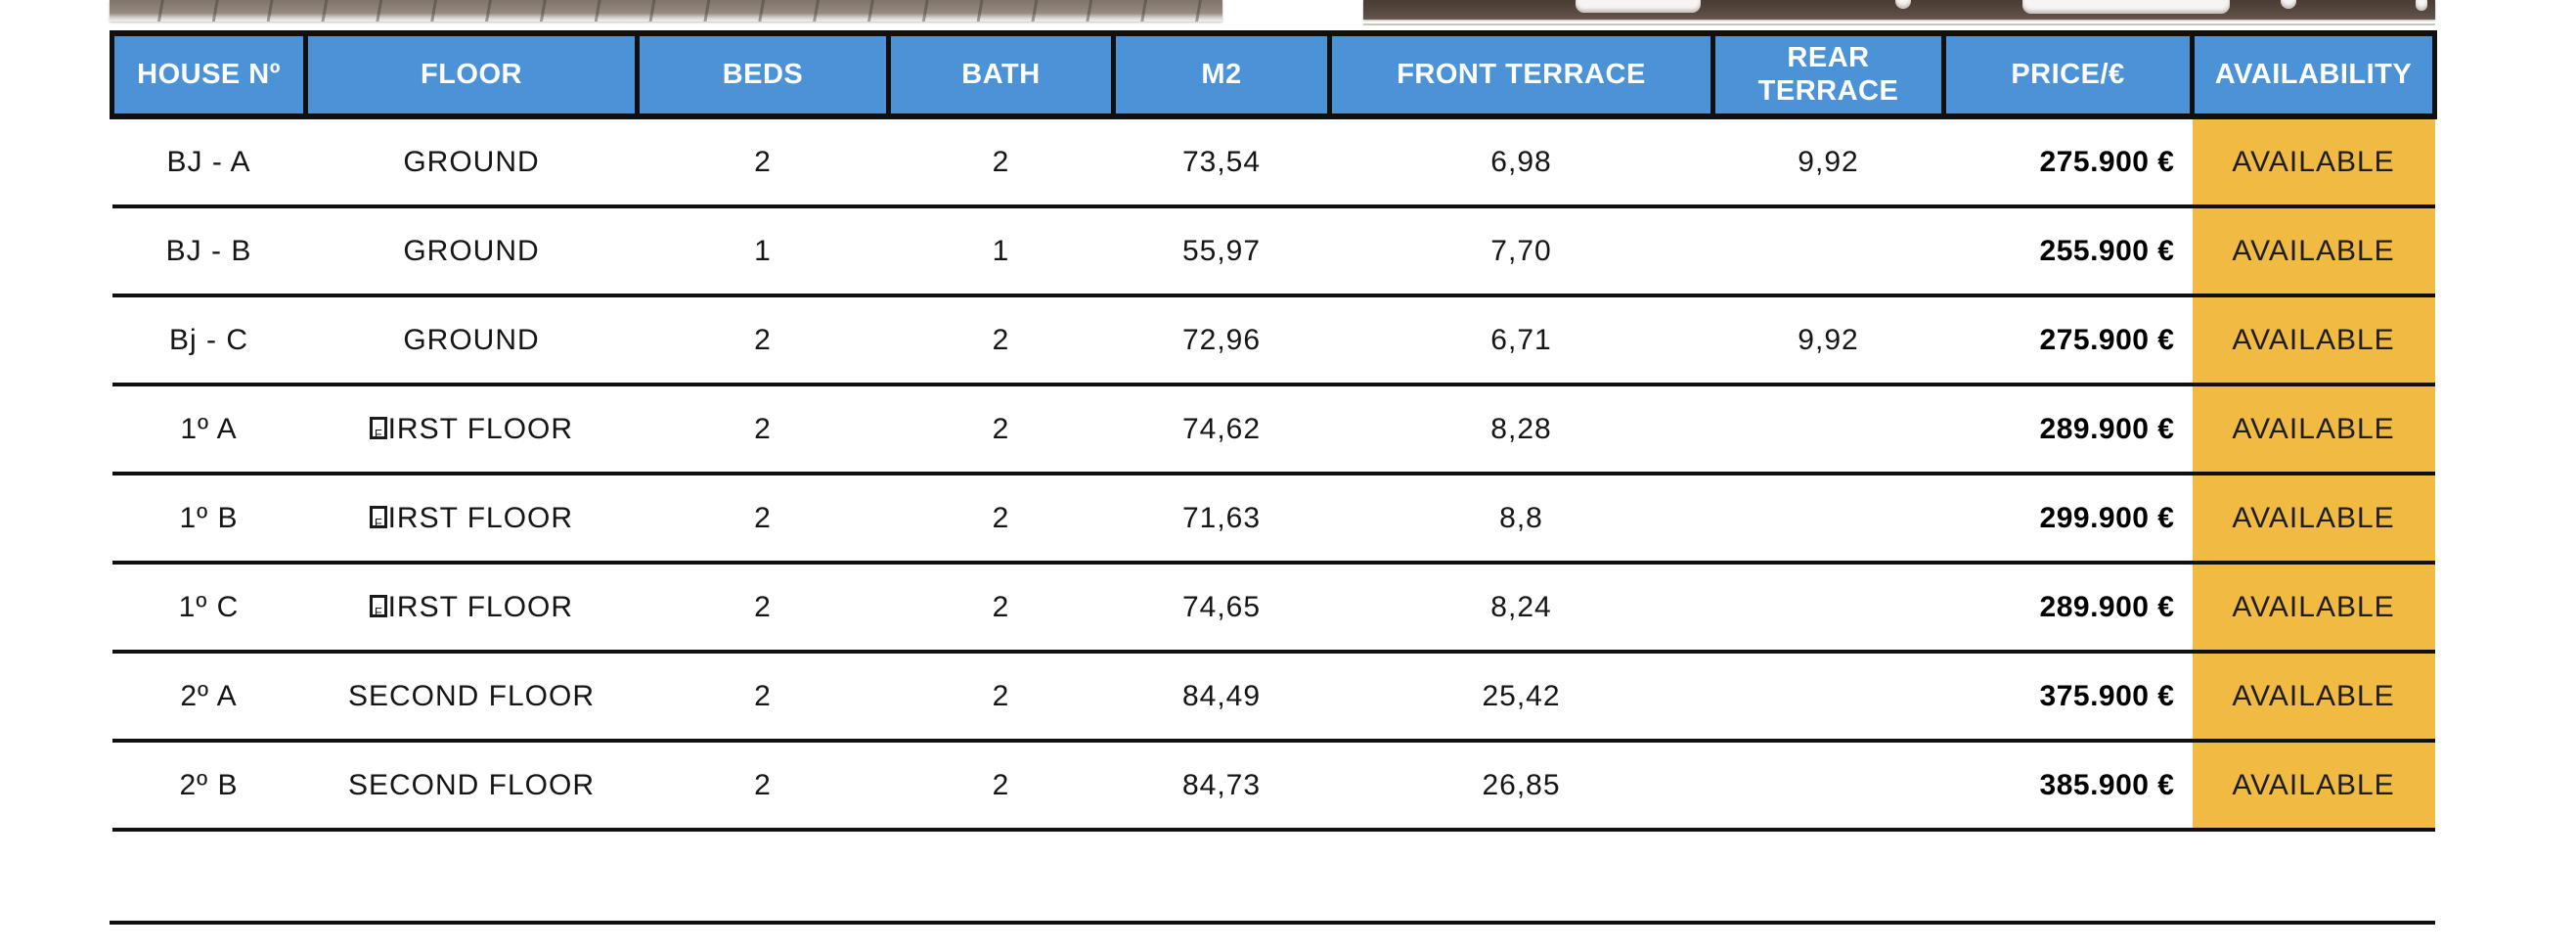 This screenshot has width=2576, height=951. What do you see at coordinates (208, 787) in the screenshot?
I see `cell-house: 2º B` at bounding box center [208, 787].